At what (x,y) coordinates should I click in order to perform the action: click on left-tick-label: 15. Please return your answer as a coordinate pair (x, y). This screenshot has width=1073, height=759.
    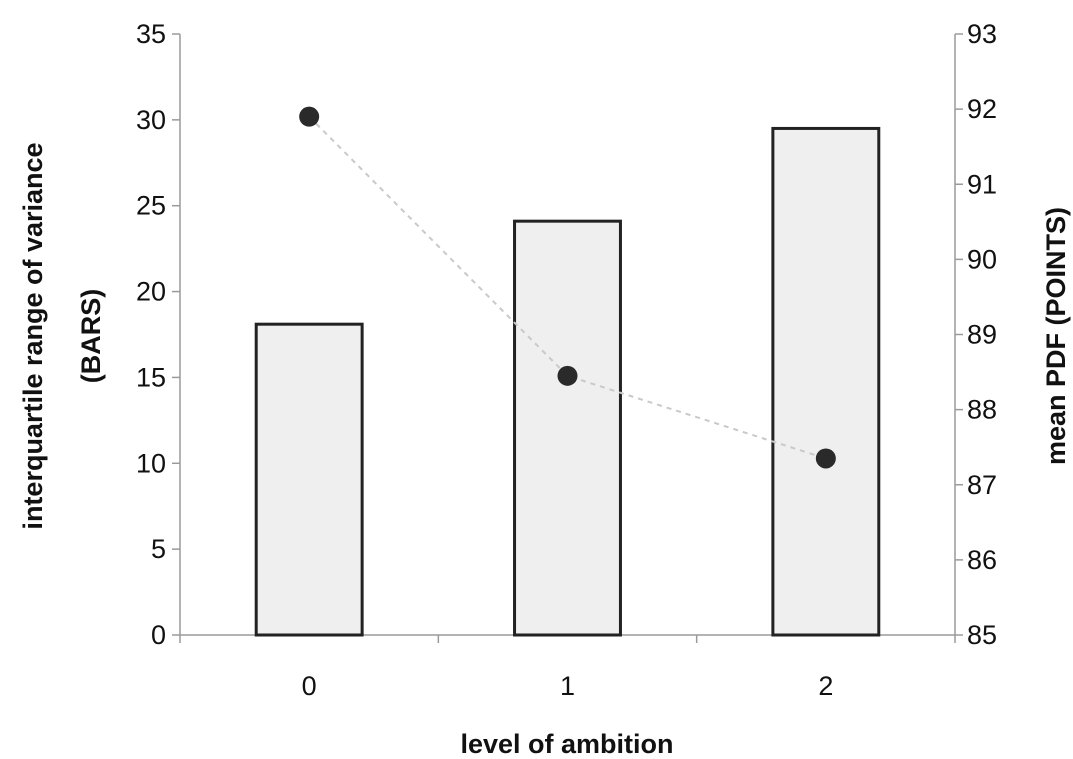
    Looking at the image, I should click on (151, 377).